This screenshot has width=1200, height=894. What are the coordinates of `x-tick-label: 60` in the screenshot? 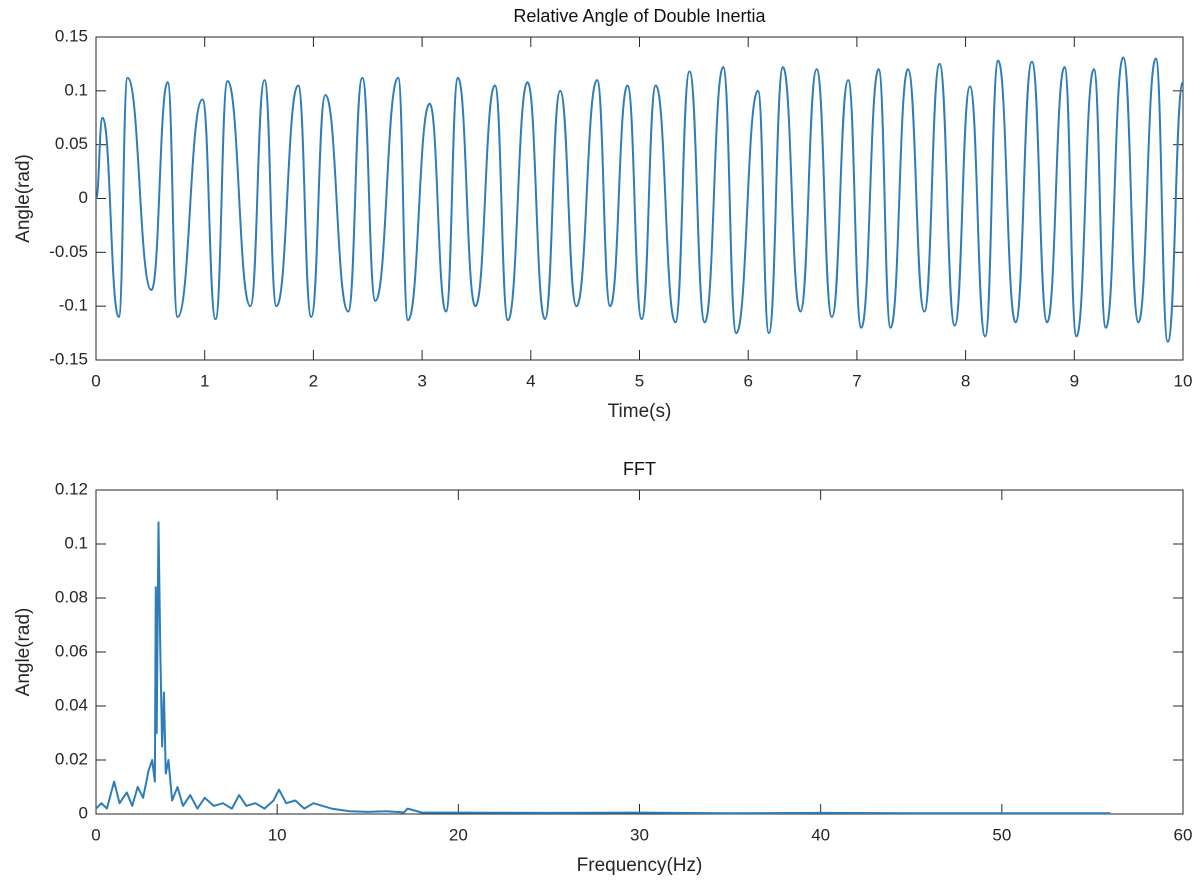 It's located at (1183, 834).